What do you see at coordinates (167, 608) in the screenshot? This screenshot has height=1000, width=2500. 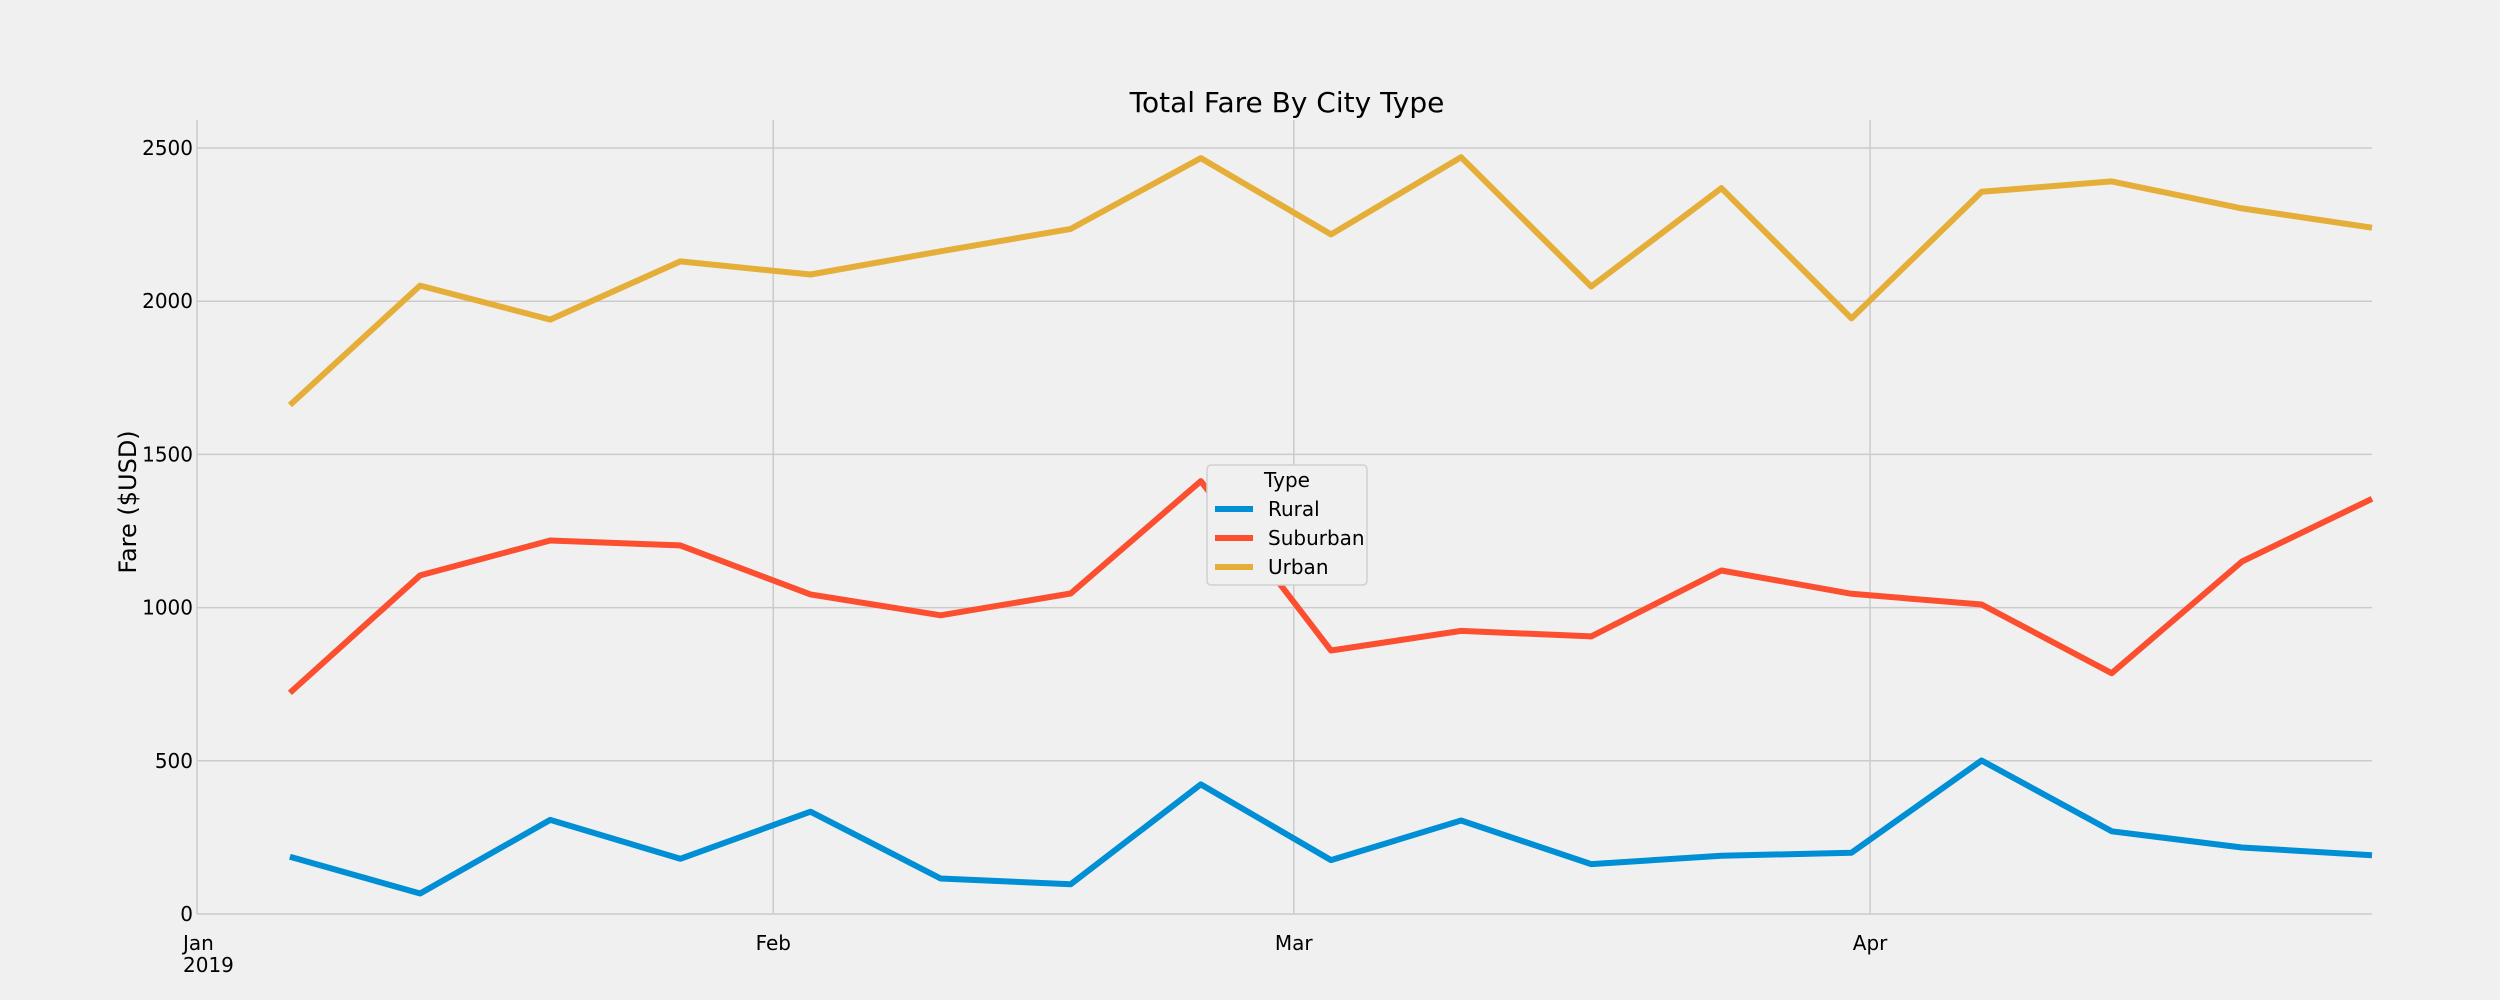 I see `y-tick-label: 1000` at bounding box center [167, 608].